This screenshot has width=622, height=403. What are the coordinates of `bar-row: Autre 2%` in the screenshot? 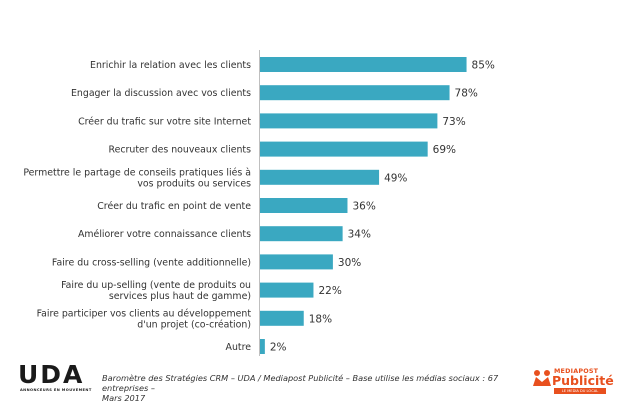 It's located at (256, 346).